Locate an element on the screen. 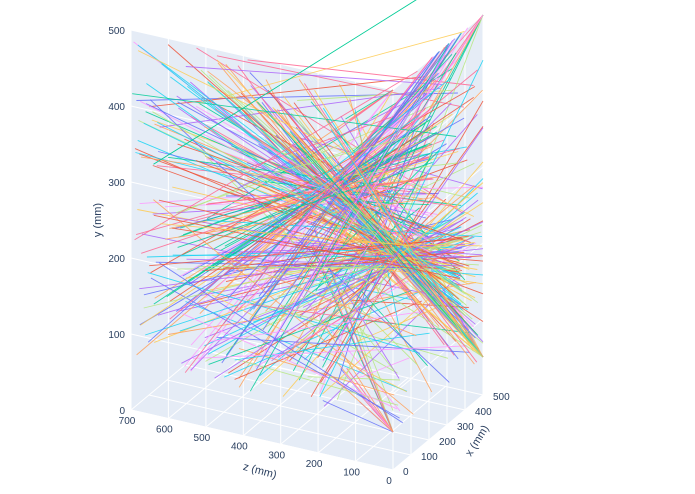 The width and height of the screenshot is (695, 494). x-tick-label: 0 is located at coordinates (406, 472).